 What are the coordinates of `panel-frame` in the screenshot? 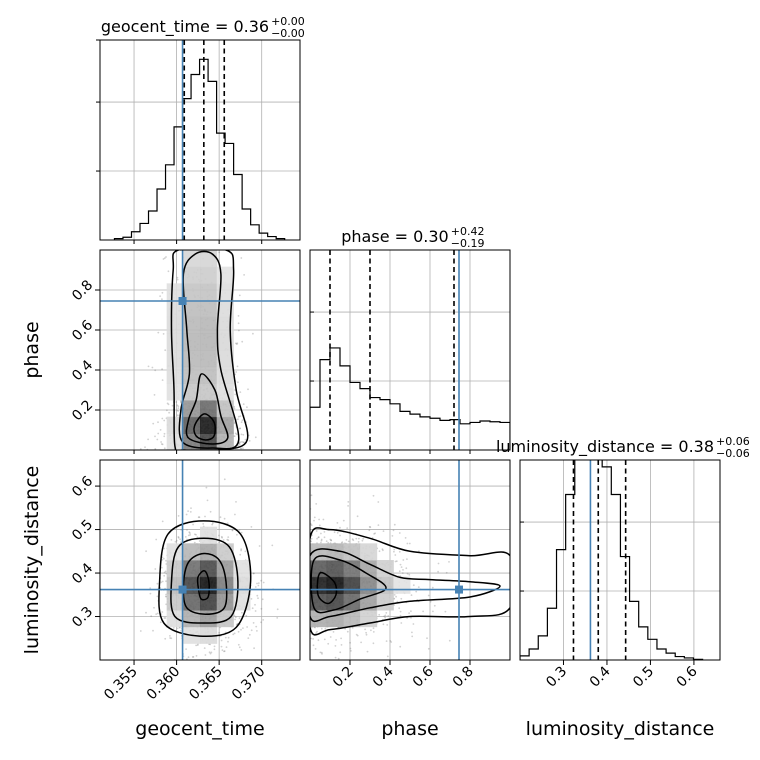 It's located at (200, 350).